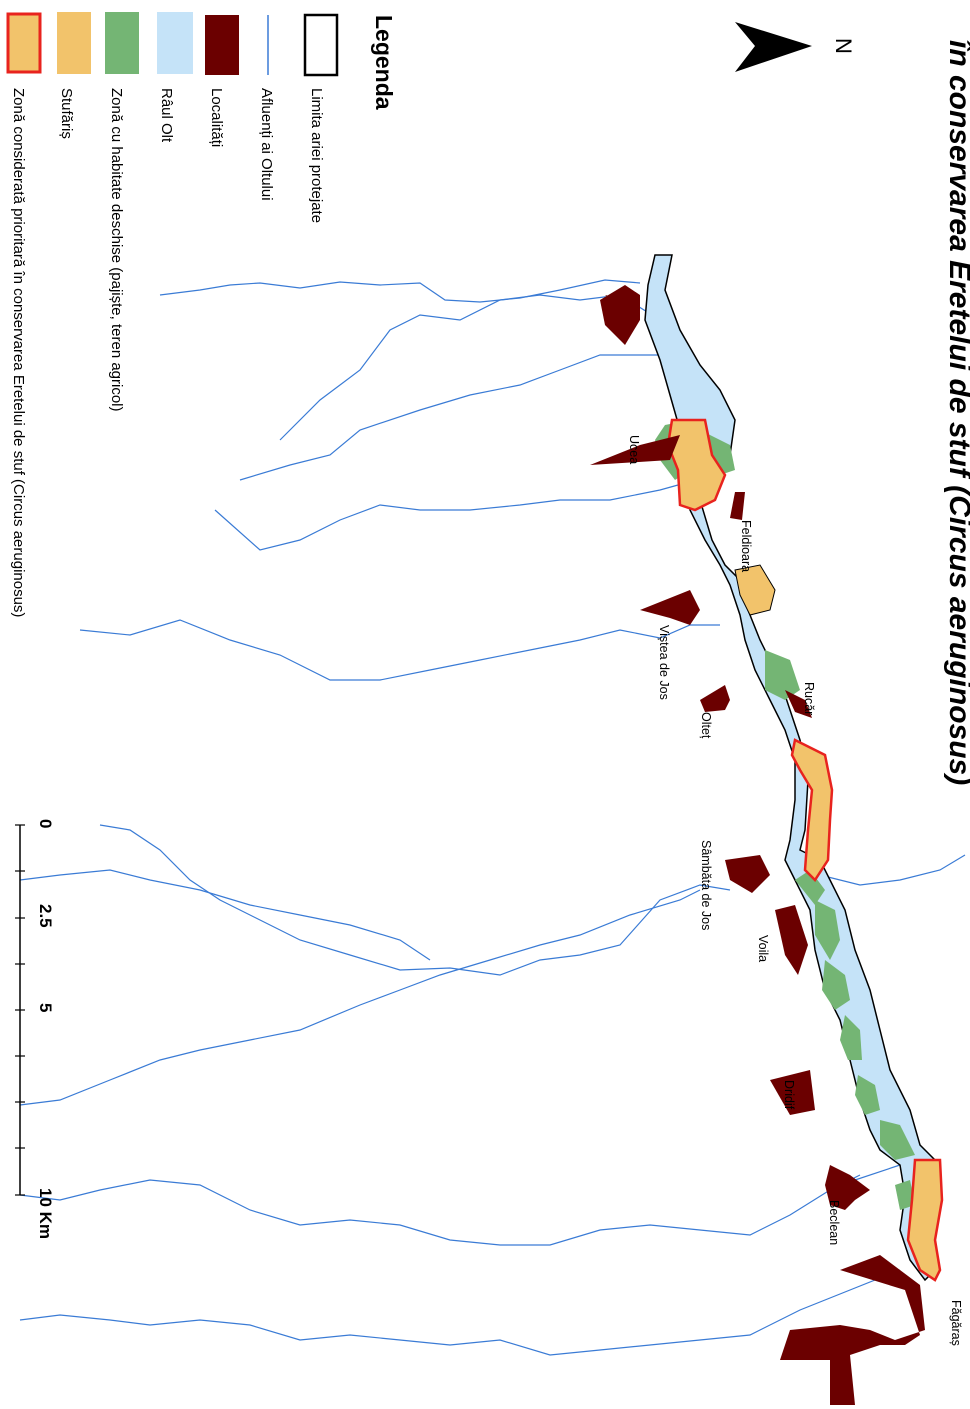  I want to click on label-vistea-de-jos: Viștea de Jos, so click(664, 662).